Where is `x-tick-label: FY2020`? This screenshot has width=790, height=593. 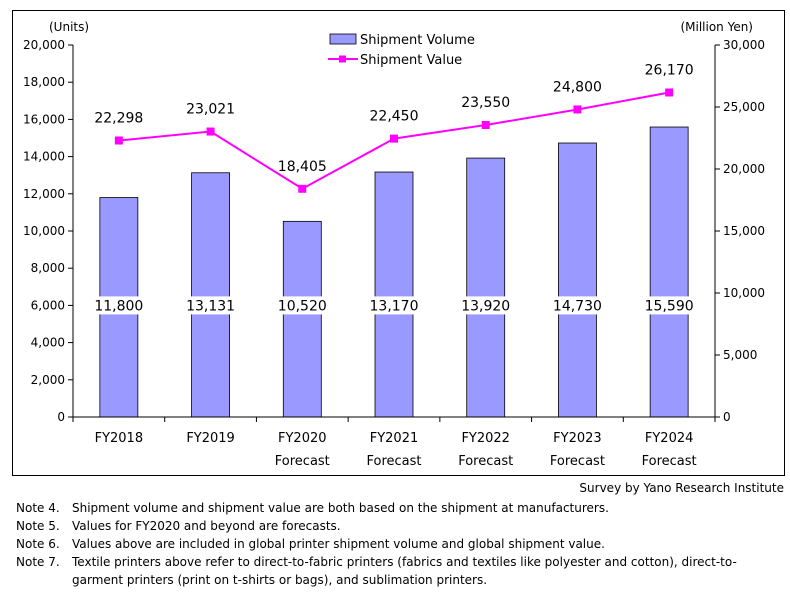
x-tick-label: FY2020 is located at coordinates (302, 438).